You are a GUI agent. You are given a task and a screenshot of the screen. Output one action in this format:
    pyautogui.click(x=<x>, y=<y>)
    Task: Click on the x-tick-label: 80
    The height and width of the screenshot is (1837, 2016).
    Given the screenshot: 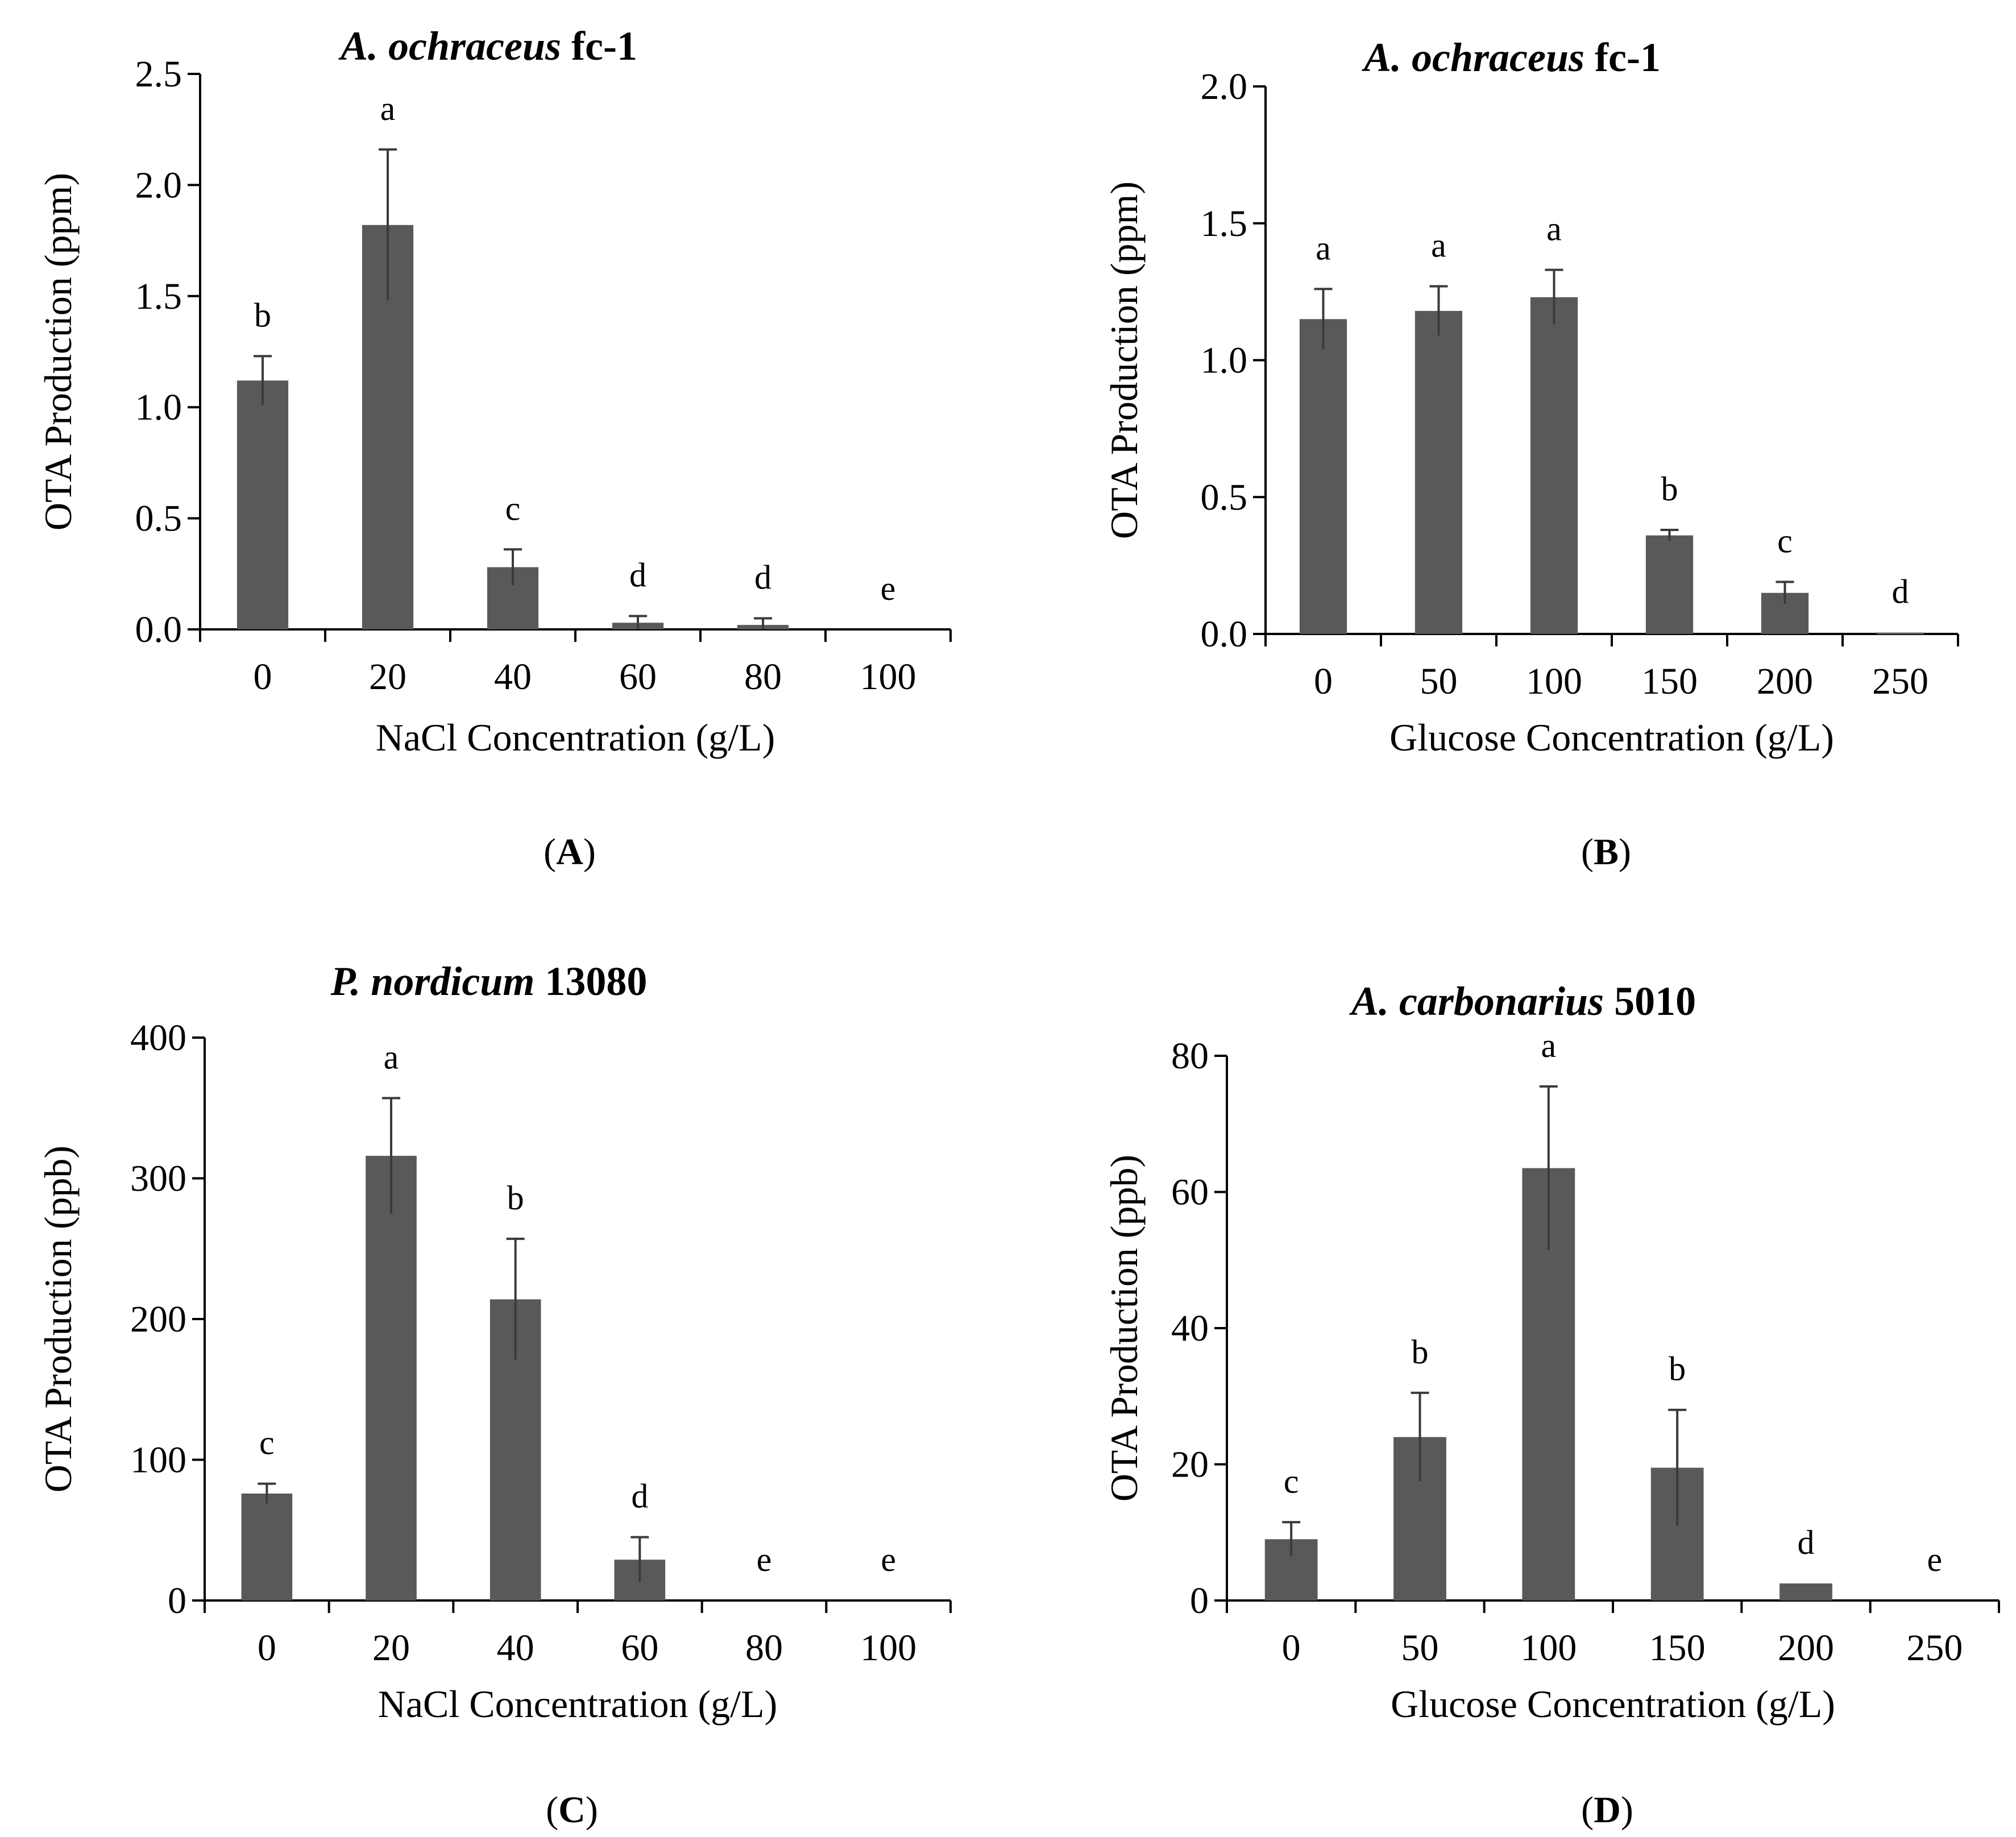 What is the action you would take?
    pyautogui.click(x=763, y=677)
    